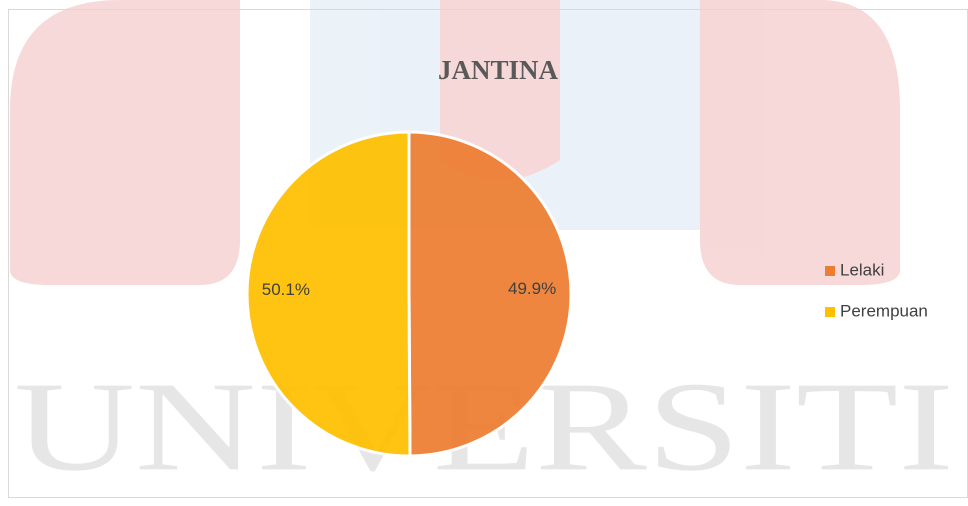 This screenshot has height=506, width=968. Describe the element at coordinates (498, 70) in the screenshot. I see `chart-title: JANTINA` at that location.